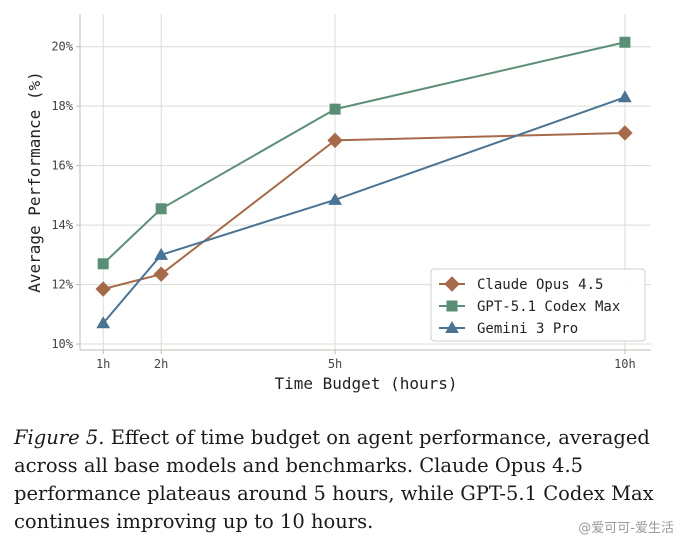 The width and height of the screenshot is (682, 542). Describe the element at coordinates (62, 344) in the screenshot. I see `y-tick-label: 10%` at that location.